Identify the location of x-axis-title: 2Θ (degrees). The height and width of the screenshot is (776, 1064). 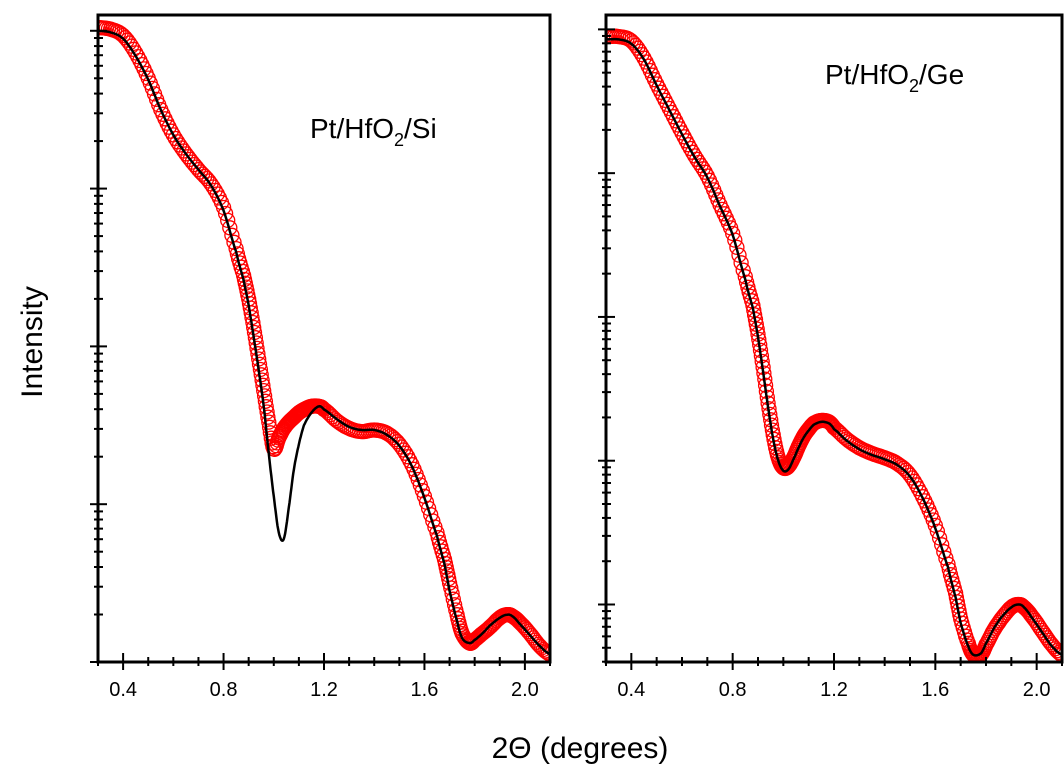
(580, 748).